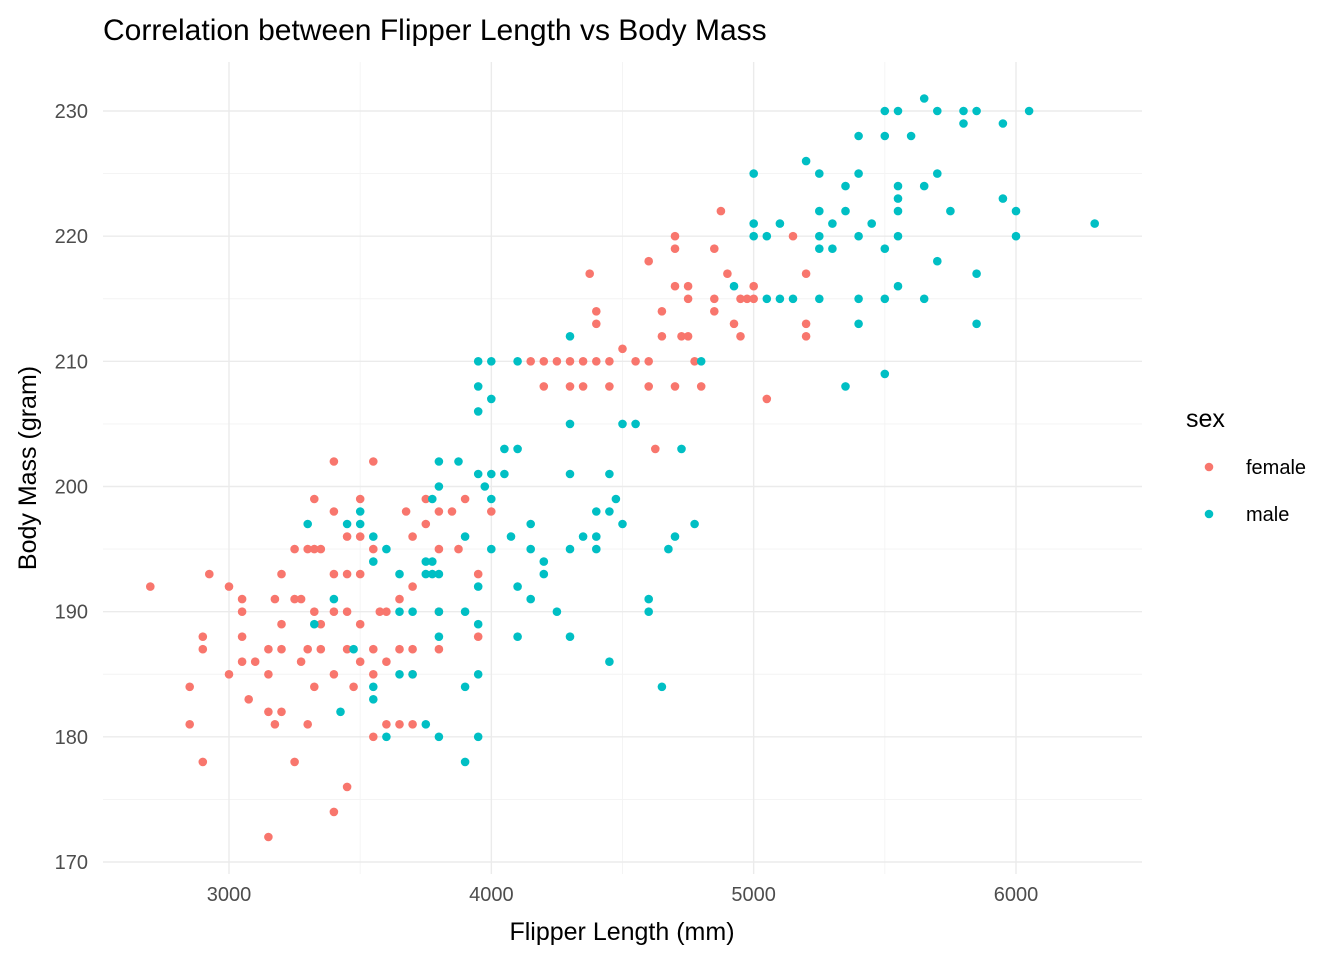 The width and height of the screenshot is (1344, 960). Describe the element at coordinates (71, 613) in the screenshot. I see `y-tick-label: 190` at that location.